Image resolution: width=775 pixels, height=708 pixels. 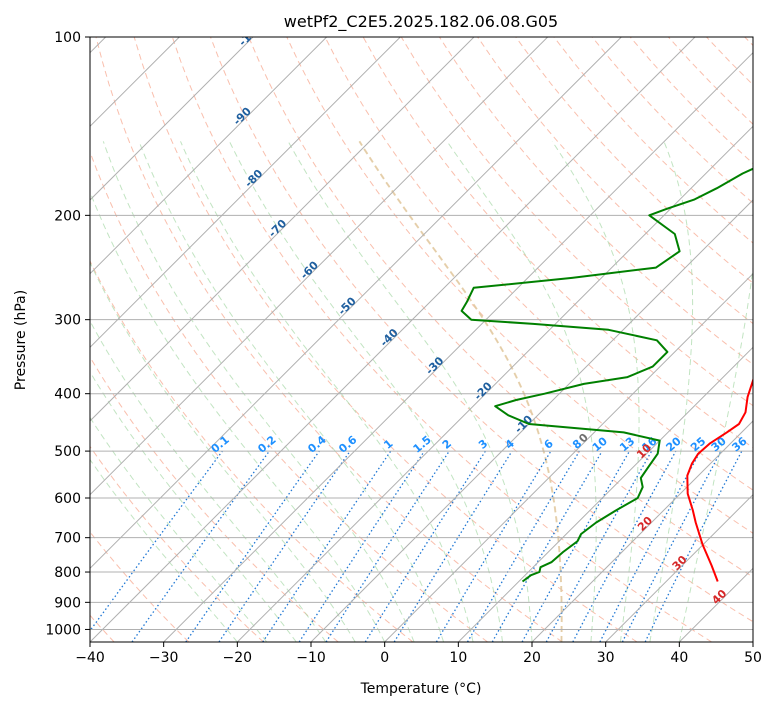 What do you see at coordinates (67, 573) in the screenshot?
I see `y-tick-label: 800` at bounding box center [67, 573].